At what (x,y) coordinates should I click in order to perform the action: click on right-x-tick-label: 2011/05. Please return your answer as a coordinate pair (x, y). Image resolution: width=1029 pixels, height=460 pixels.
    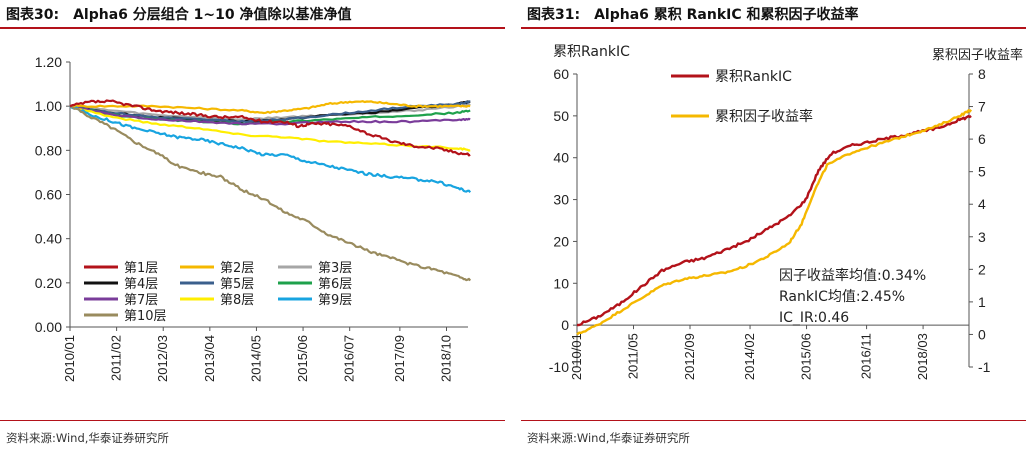
    Looking at the image, I should click on (633, 356).